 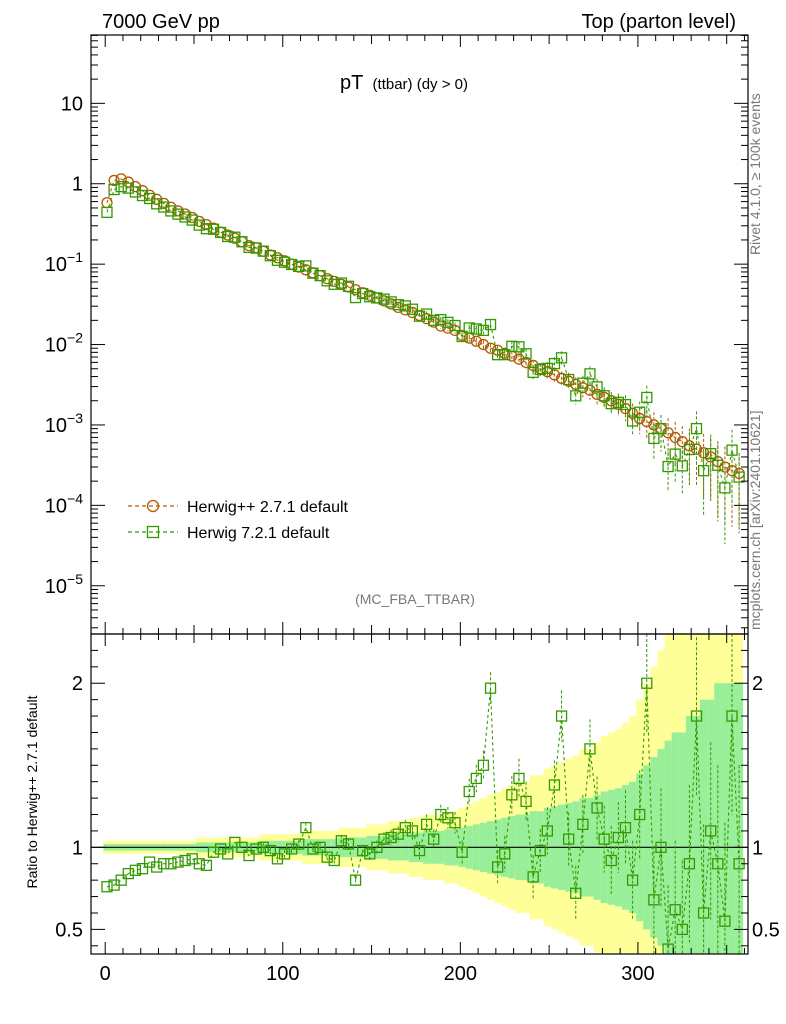 I want to click on ratio-y-tick-label-left: 0.5, so click(x=69, y=930).